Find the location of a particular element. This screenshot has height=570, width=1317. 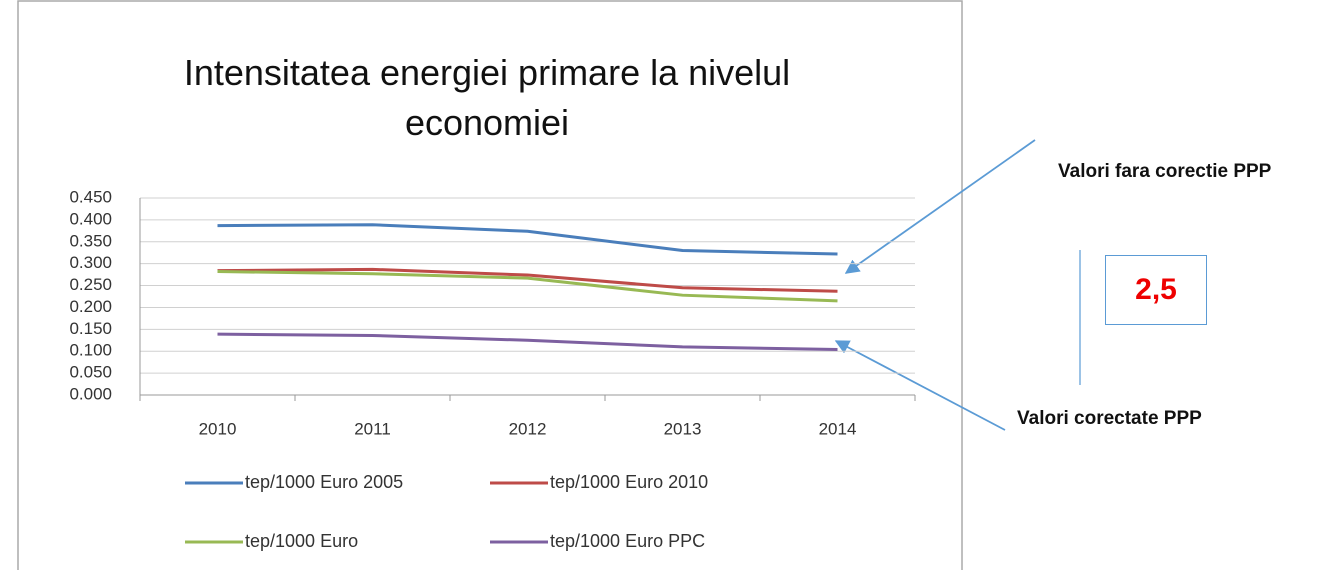

annotation: Valori corectate PPP is located at coordinates (1109, 418).